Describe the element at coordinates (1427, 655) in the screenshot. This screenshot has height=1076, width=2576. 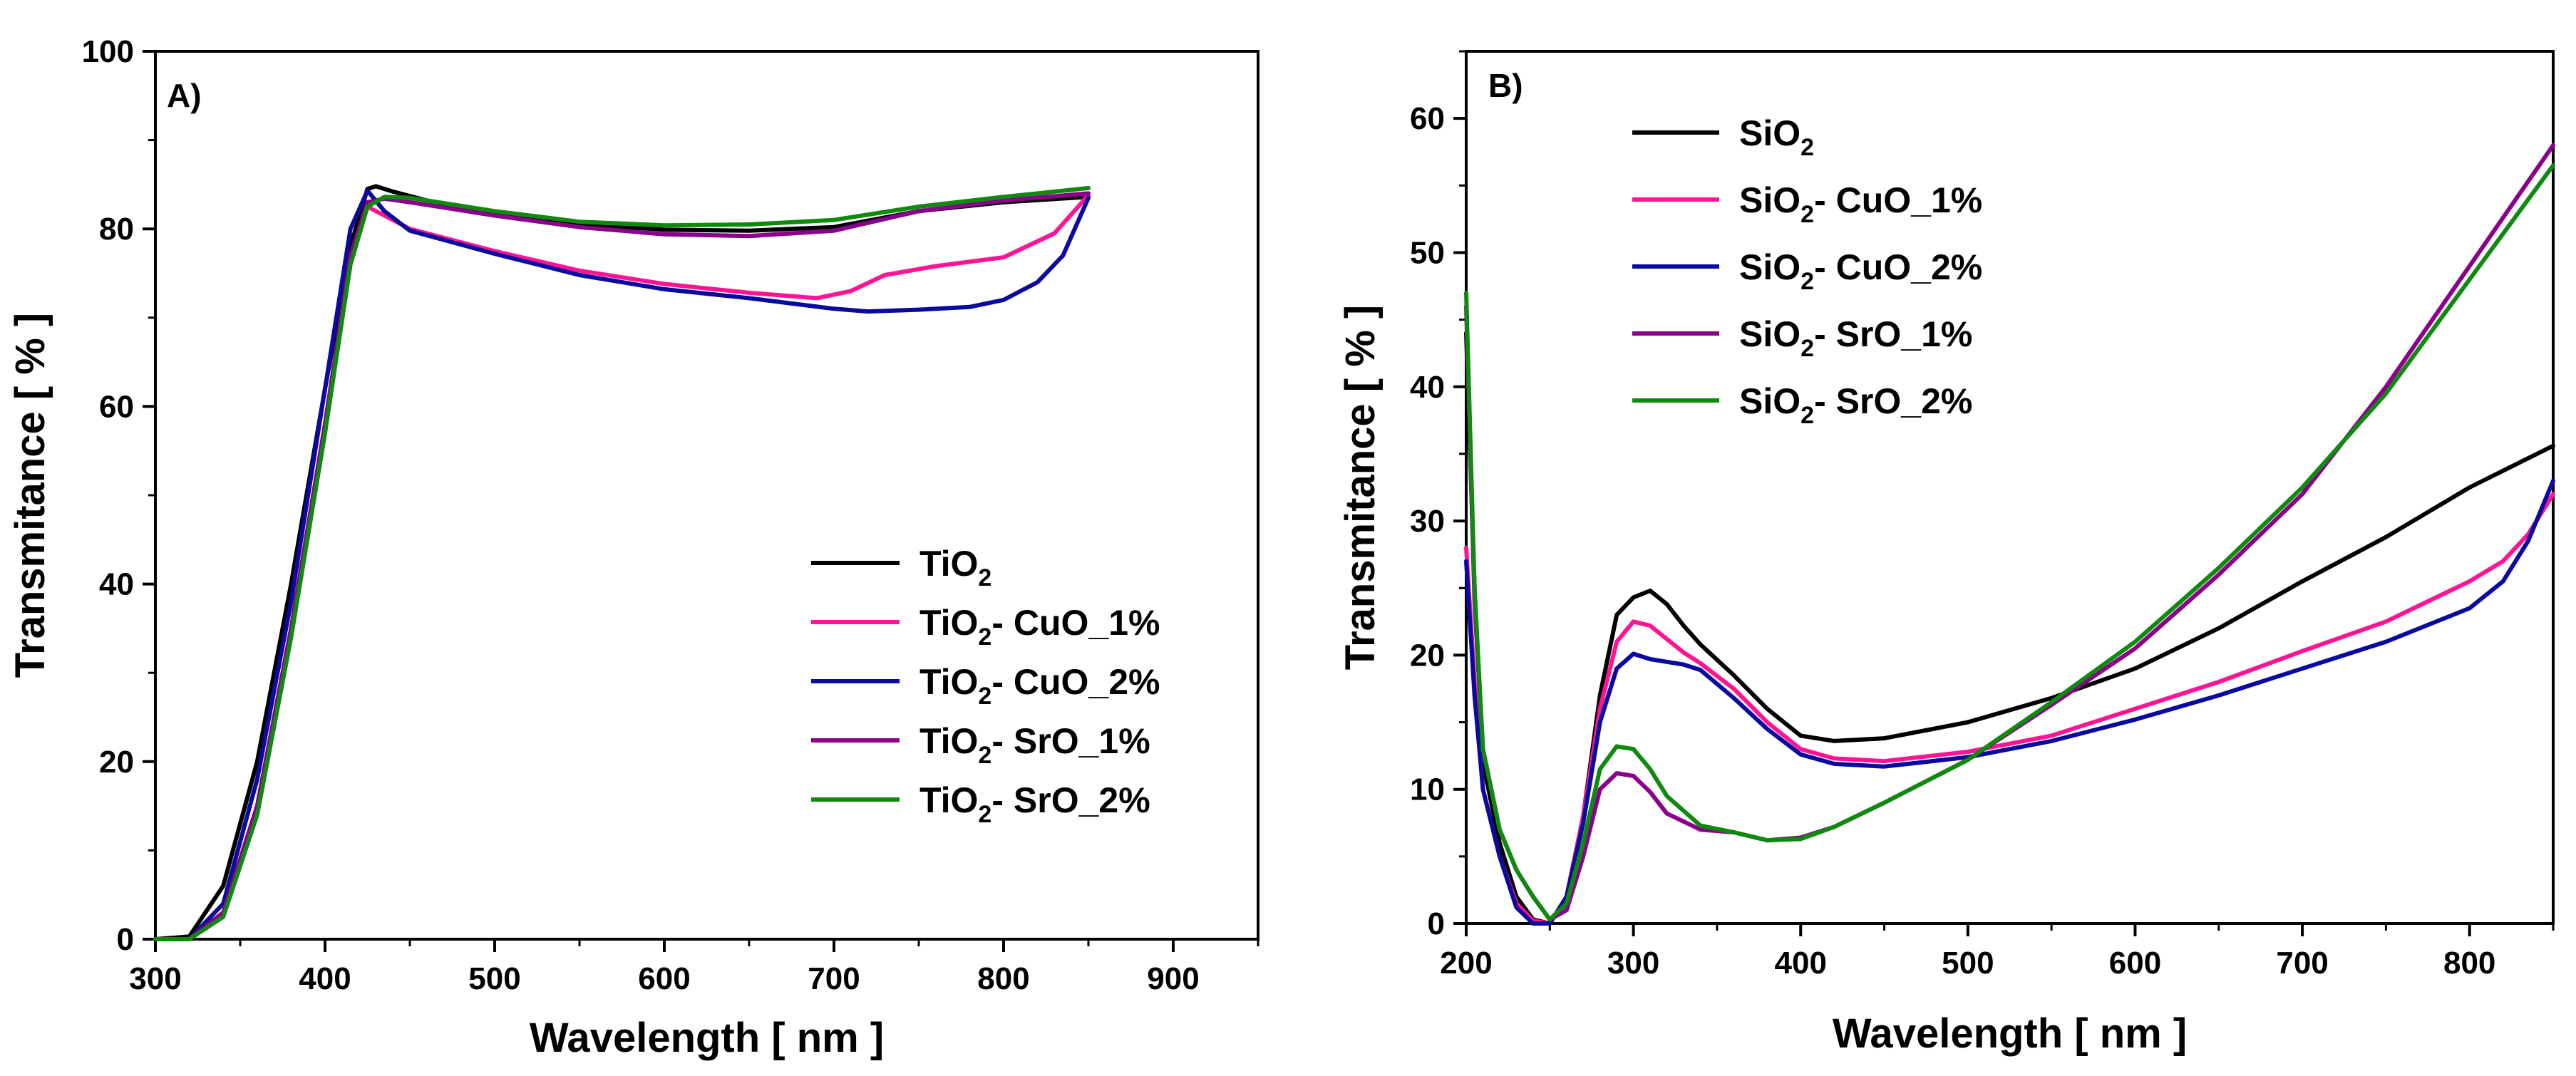
I see `y-tick-label-b: 20` at that location.